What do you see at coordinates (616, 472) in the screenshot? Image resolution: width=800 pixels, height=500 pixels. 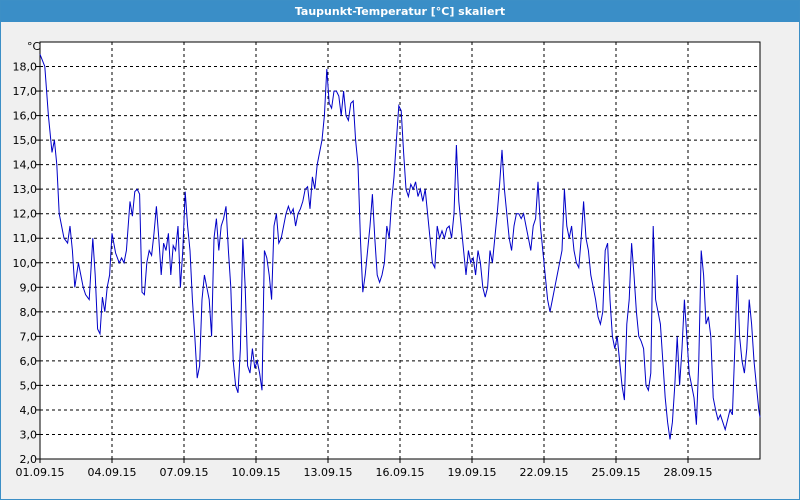 I see `x-tick-label: 25.09.15` at bounding box center [616, 472].